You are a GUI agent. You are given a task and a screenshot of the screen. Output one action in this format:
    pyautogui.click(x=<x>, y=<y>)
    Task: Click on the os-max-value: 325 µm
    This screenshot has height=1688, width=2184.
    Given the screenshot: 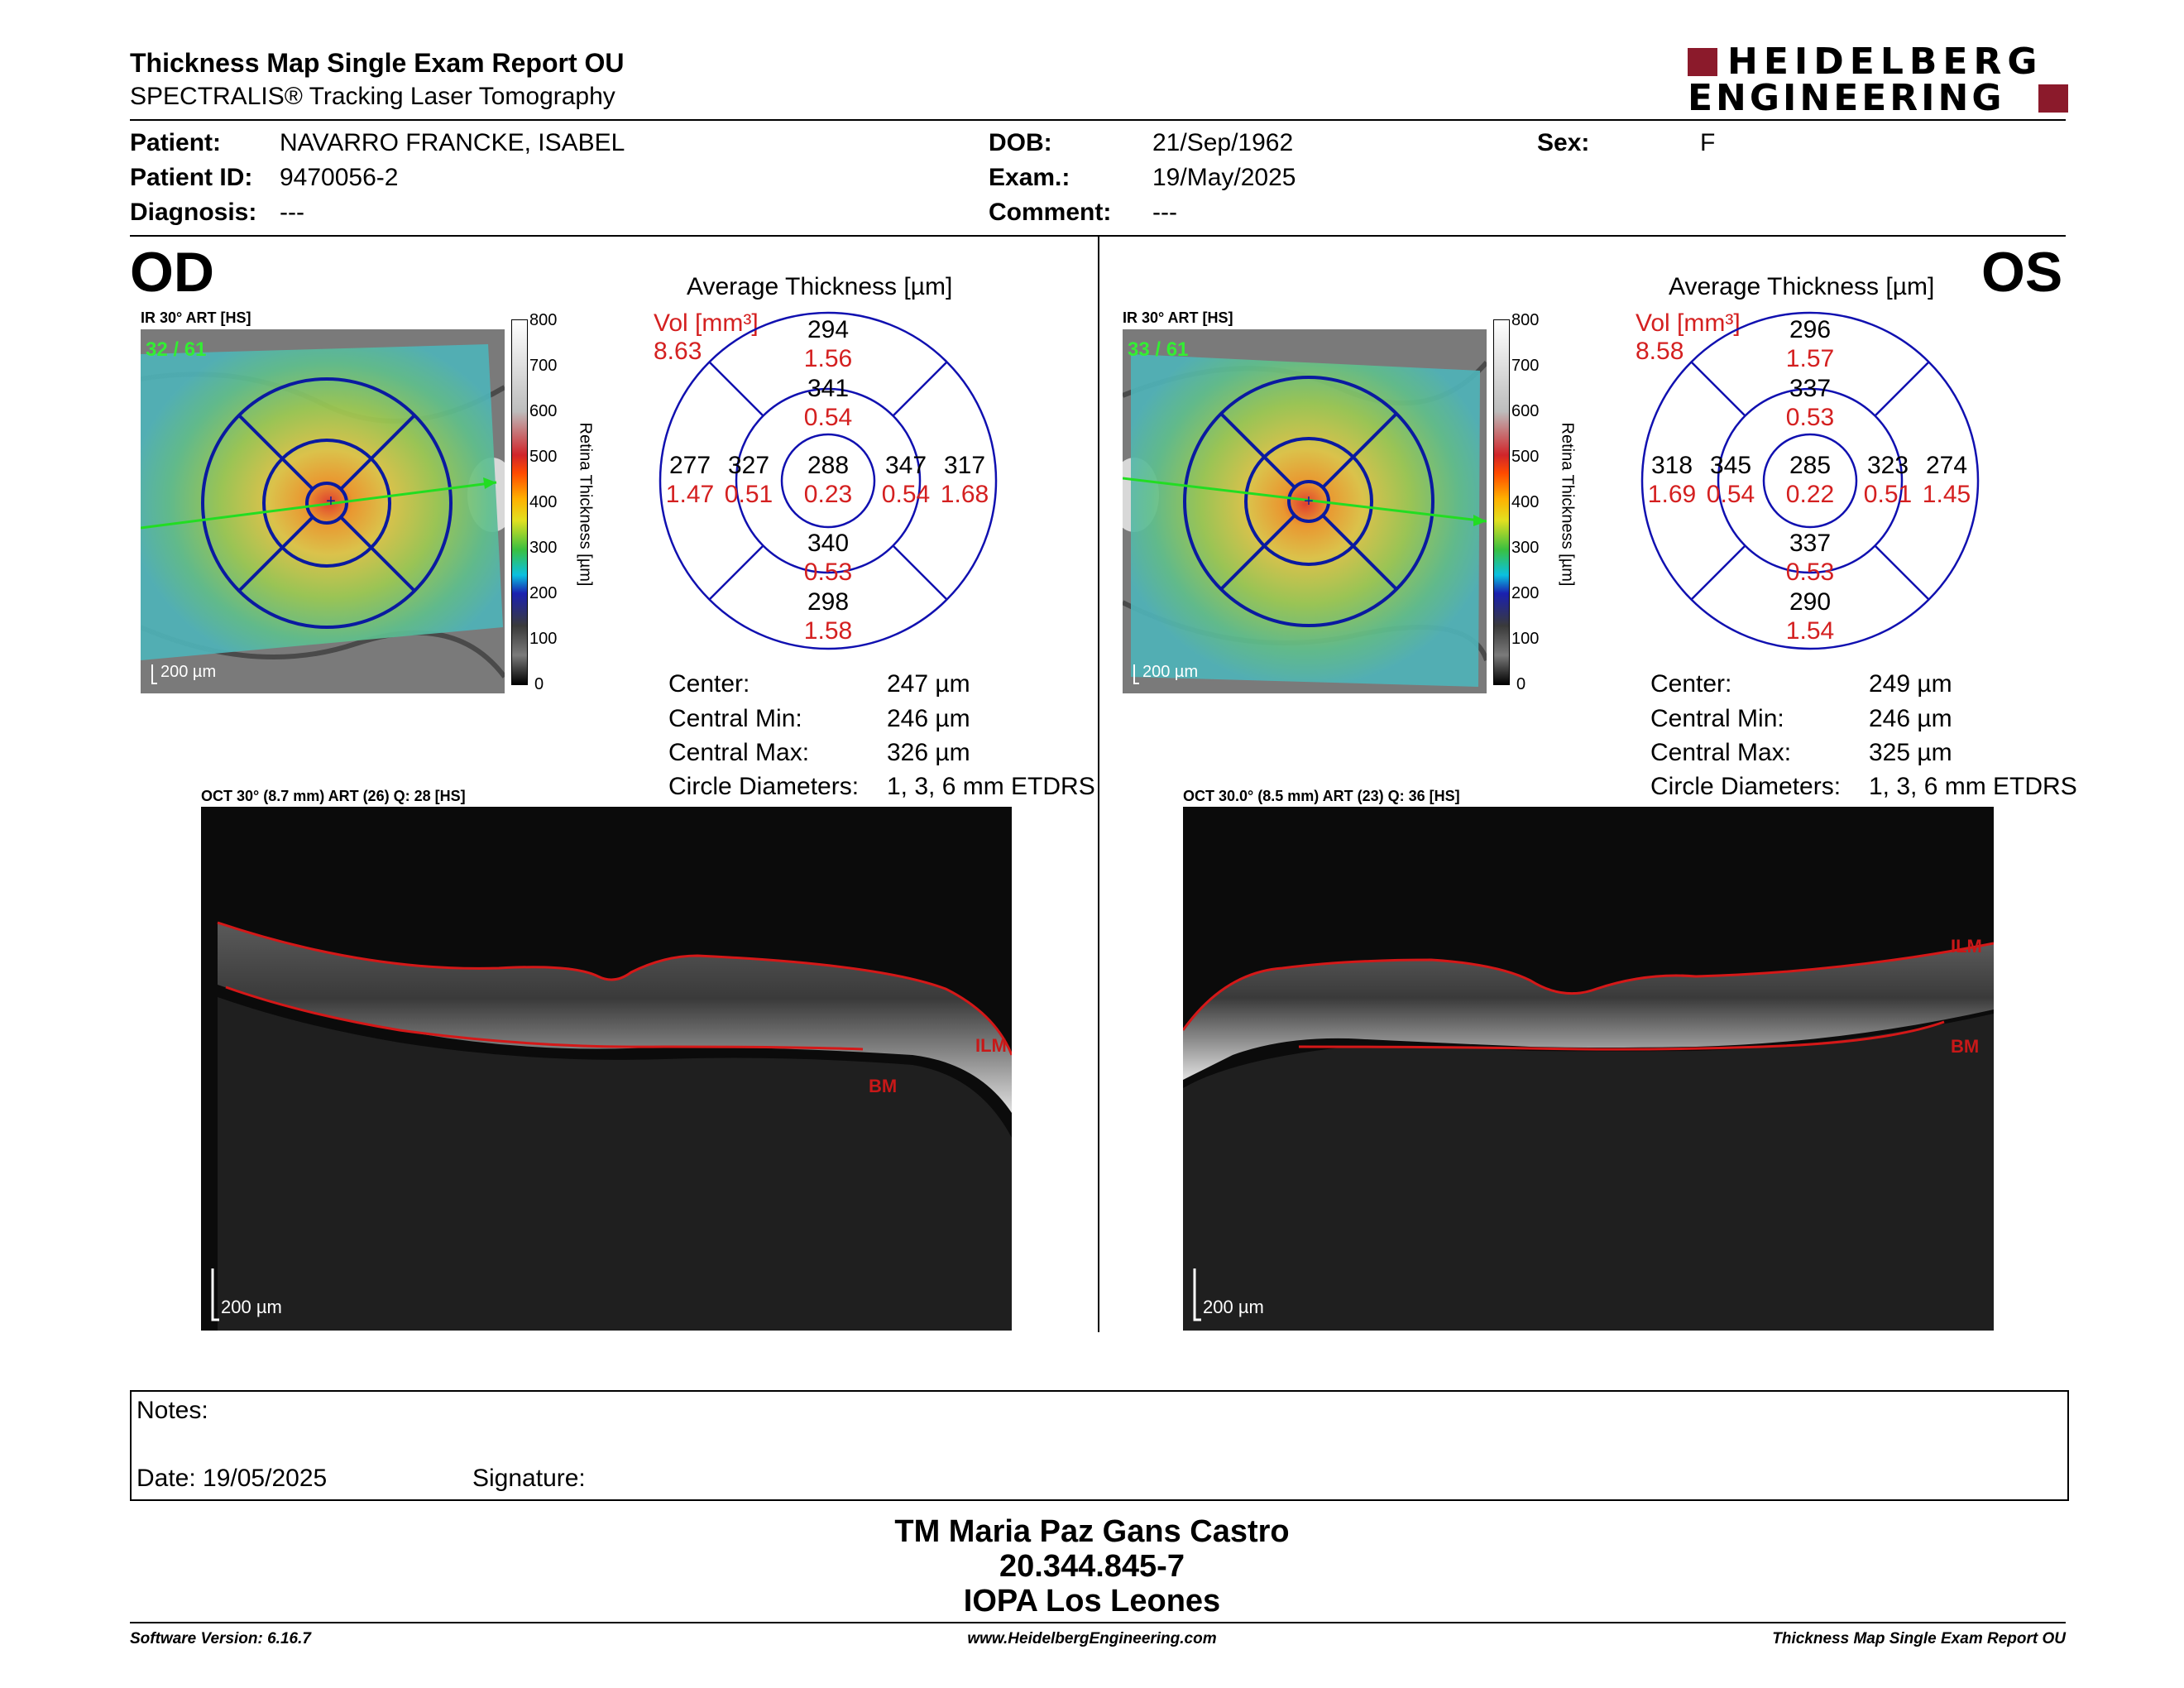 What is the action you would take?
    pyautogui.click(x=1910, y=752)
    